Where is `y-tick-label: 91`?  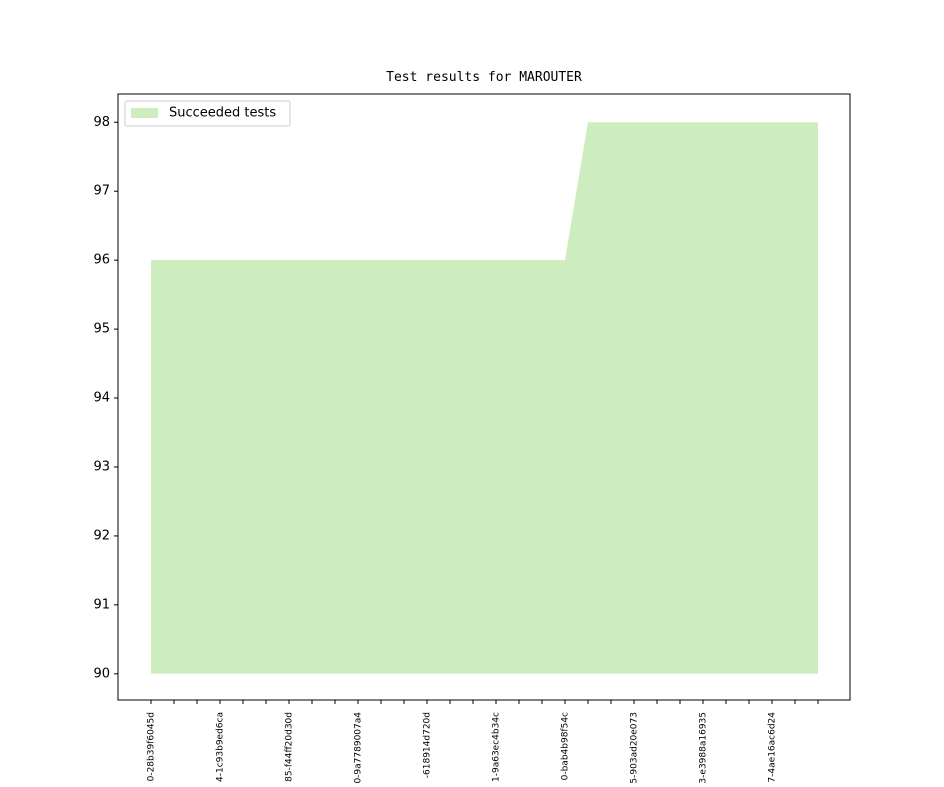 y-tick-label: 91 is located at coordinates (101, 604).